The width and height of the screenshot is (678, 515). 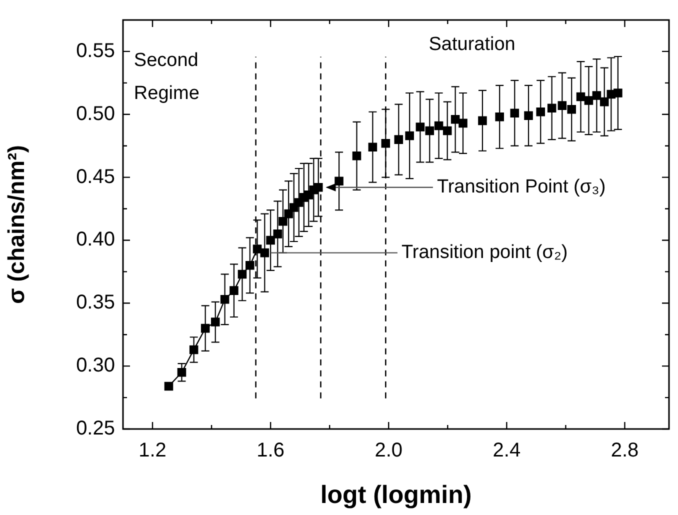 What do you see at coordinates (95, 113) in the screenshot?
I see `y-tick-label: 0.50` at bounding box center [95, 113].